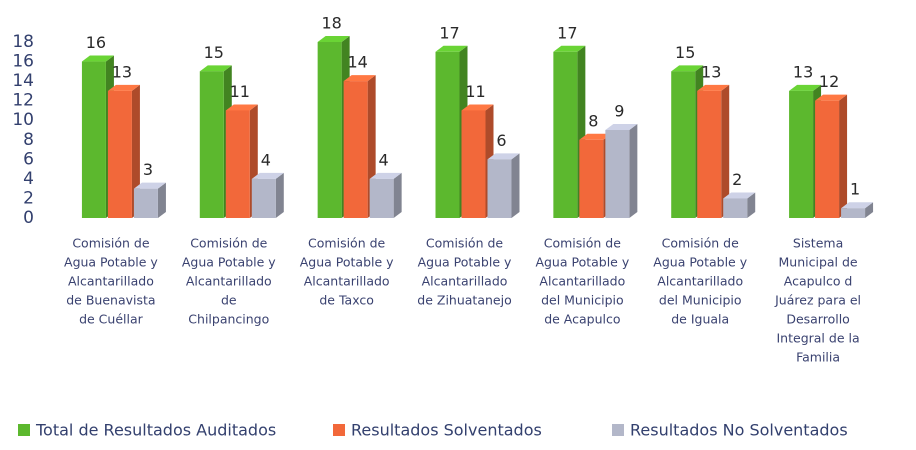 The image size is (916, 450). Describe the element at coordinates (475, 91) in the screenshot. I see `value-label: 11` at that location.